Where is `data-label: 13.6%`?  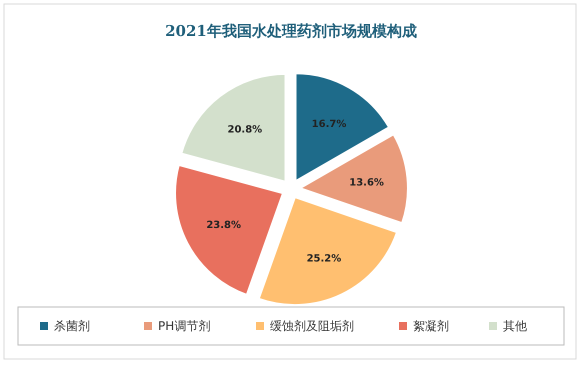 data-label: 13.6% is located at coordinates (366, 183).